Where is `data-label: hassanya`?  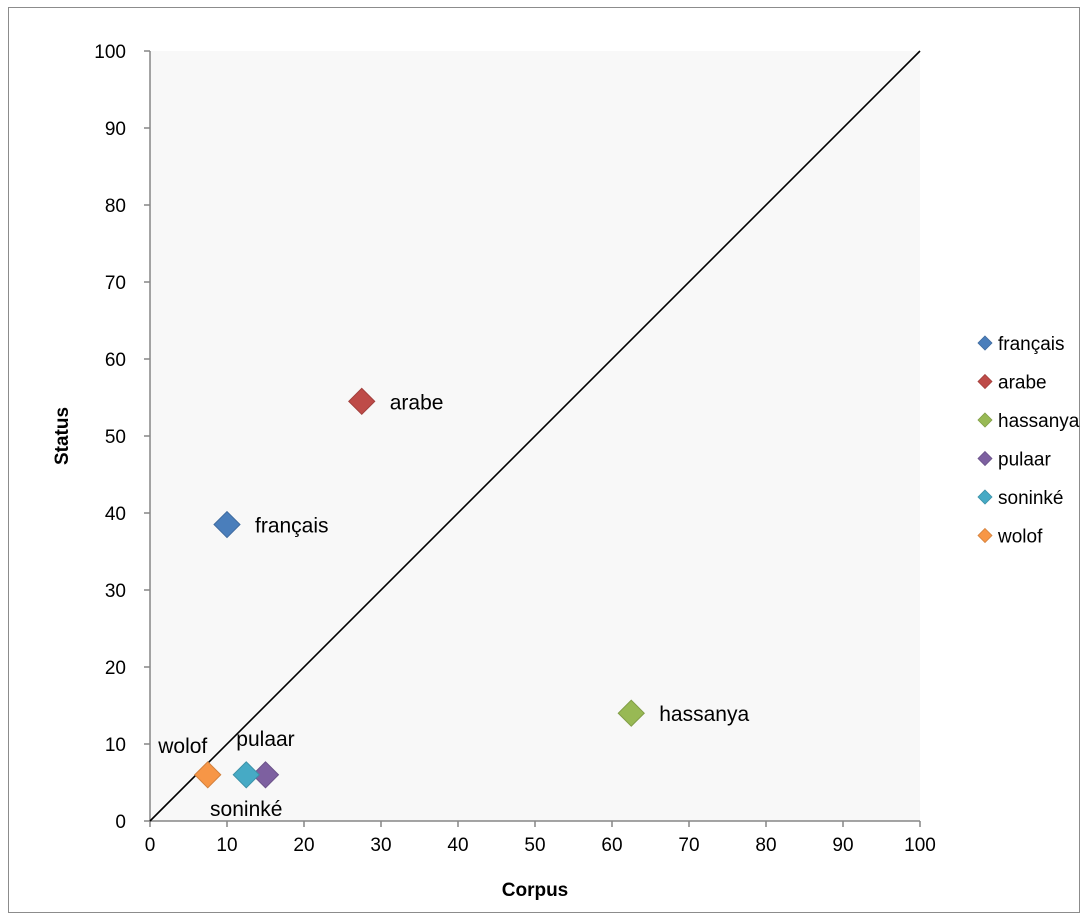
data-label: hassanya is located at coordinates (704, 714).